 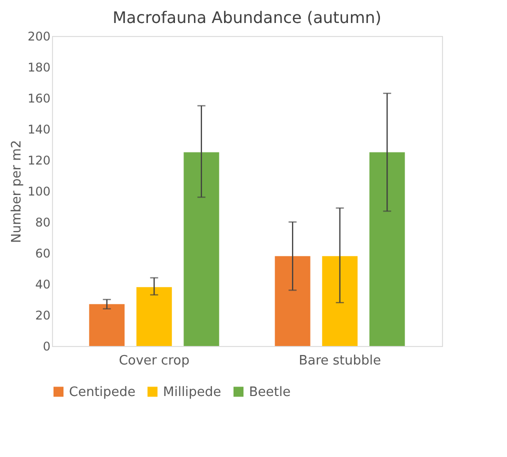 I want to click on y-axis-title: Number per m2, so click(x=17, y=192).